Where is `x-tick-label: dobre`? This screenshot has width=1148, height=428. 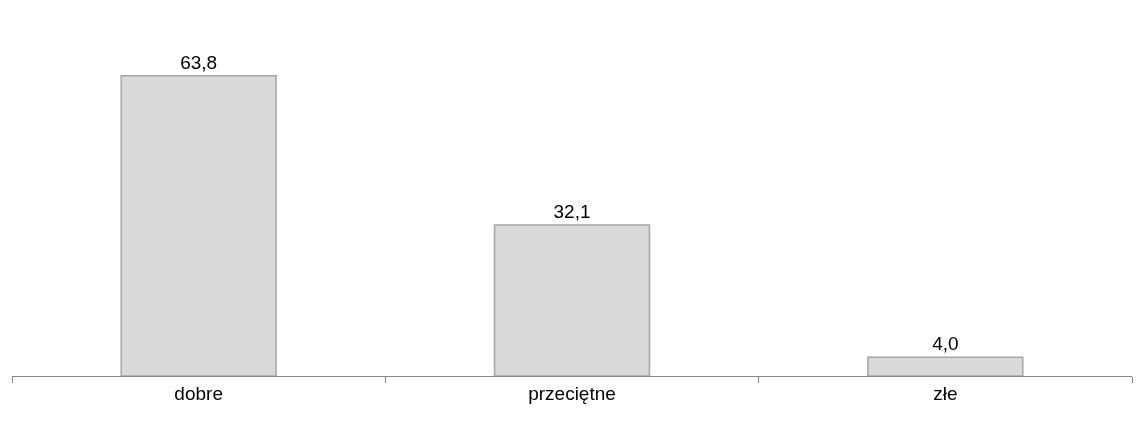
x-tick-label: dobre is located at coordinates (198, 393).